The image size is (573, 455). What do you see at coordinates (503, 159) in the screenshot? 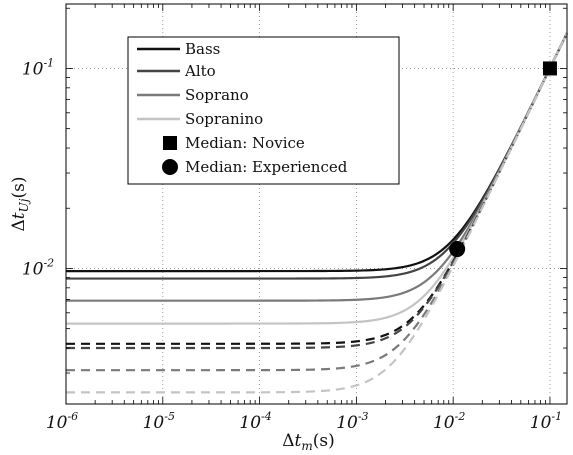
I see `data-markers` at bounding box center [503, 159].